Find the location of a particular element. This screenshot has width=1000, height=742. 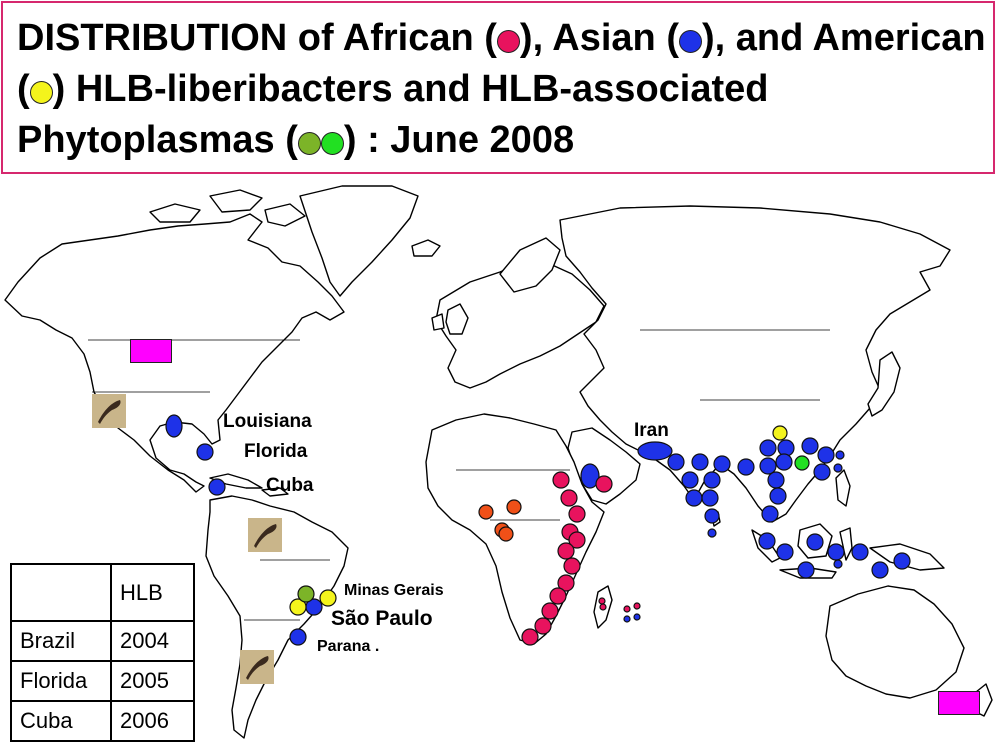

table-cell-place: Cuba is located at coordinates (61, 721).